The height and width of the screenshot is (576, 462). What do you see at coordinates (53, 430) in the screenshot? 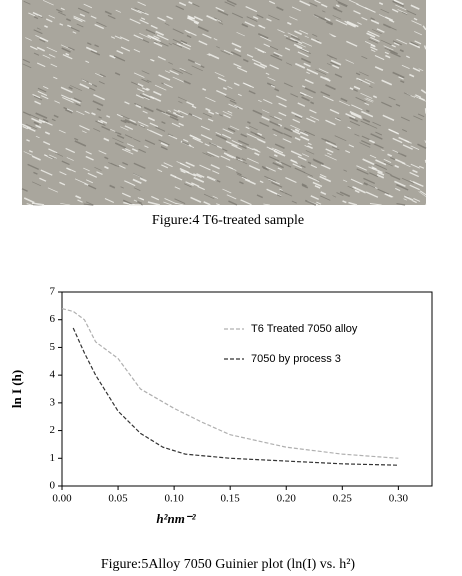
I see `y-tick-label: 2` at bounding box center [53, 430].